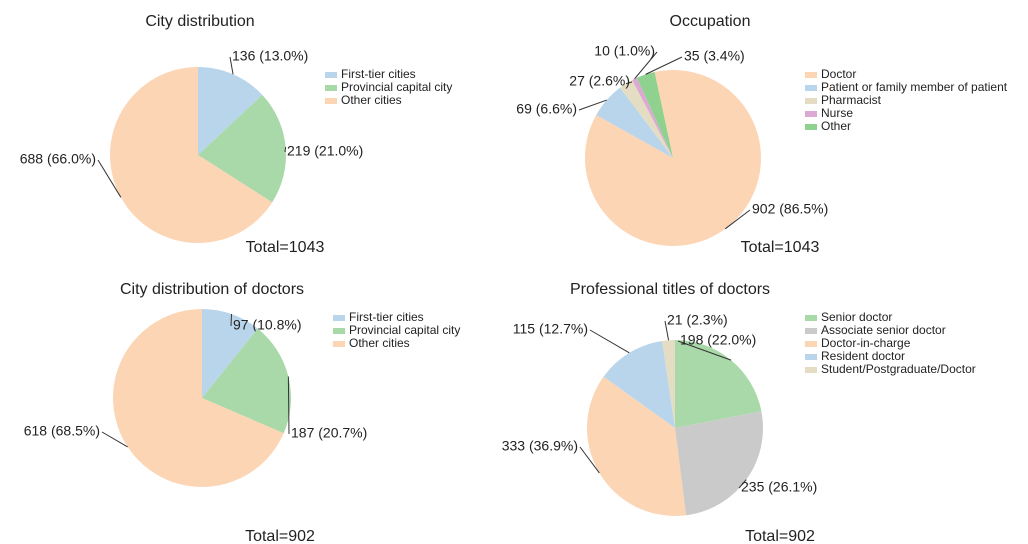  Describe the element at coordinates (325, 151) in the screenshot. I see `value-label: 219 (21.0%)` at that location.